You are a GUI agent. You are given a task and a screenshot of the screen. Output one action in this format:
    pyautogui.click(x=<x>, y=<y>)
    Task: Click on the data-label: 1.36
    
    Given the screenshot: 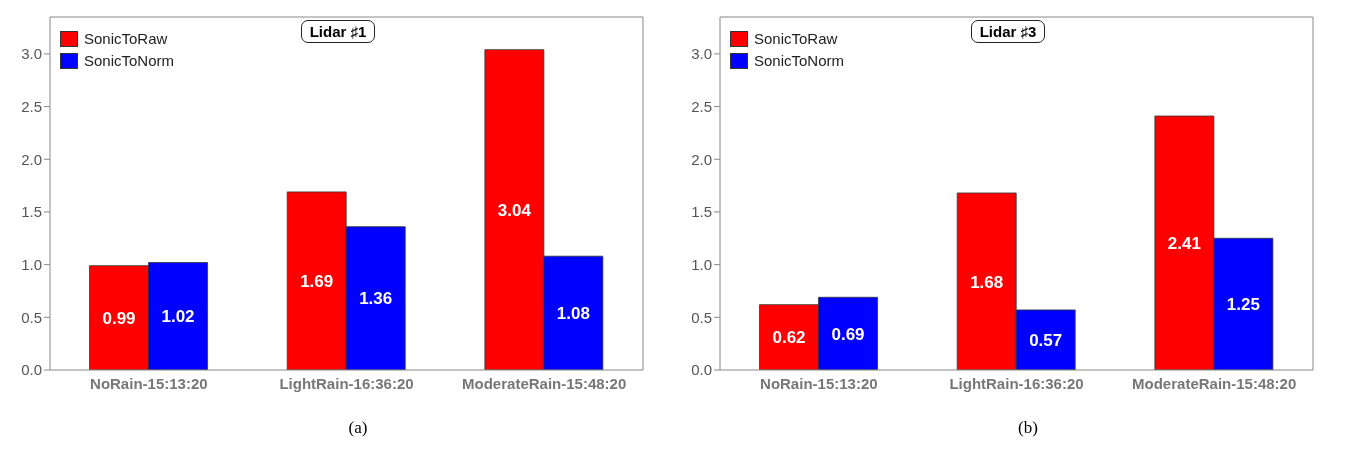 What is the action you would take?
    pyautogui.click(x=376, y=299)
    